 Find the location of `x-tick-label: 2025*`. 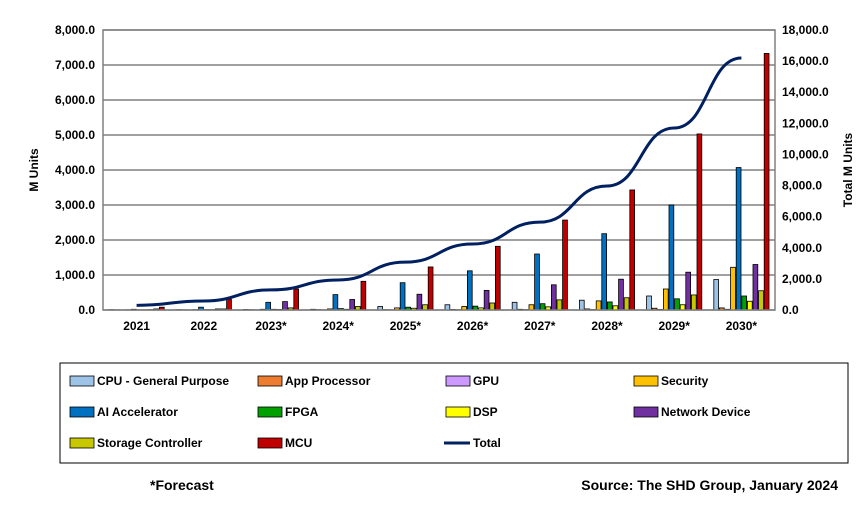

x-tick-label: 2025* is located at coordinates (406, 326).